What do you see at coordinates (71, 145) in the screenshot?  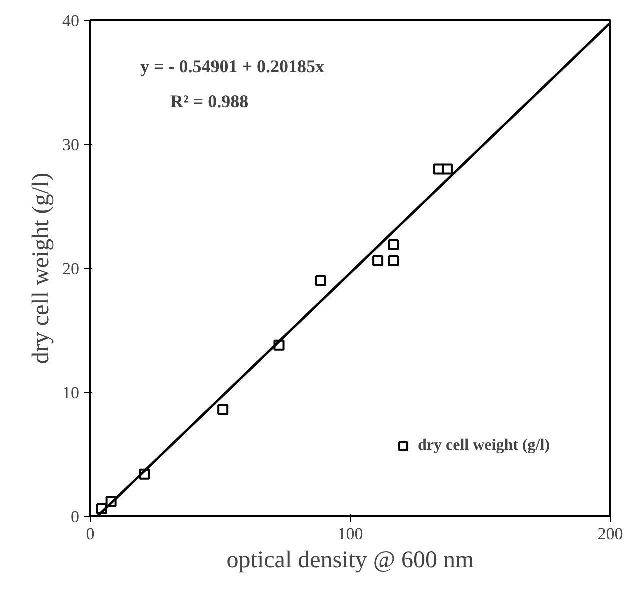 I see `y-tick-label: 30` at bounding box center [71, 145].